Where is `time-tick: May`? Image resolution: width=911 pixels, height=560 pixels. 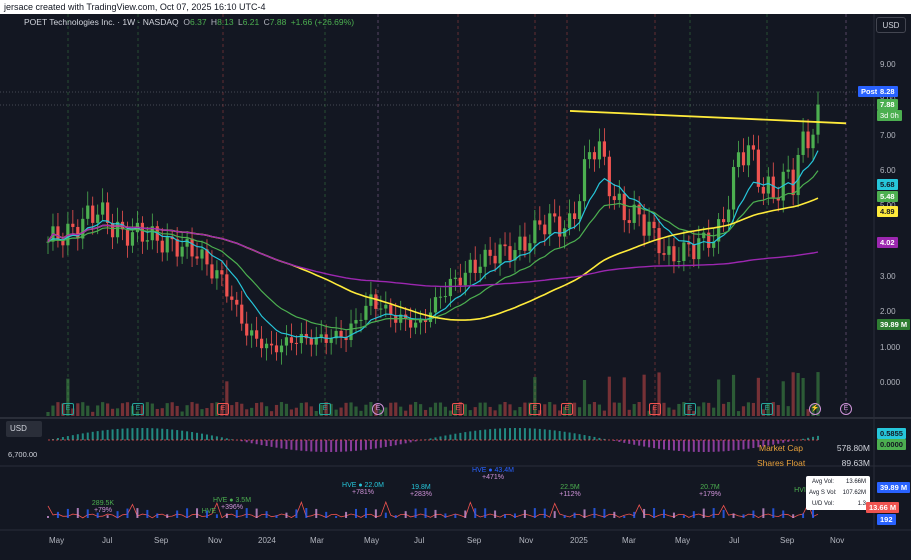
time-tick: May is located at coordinates (372, 540).